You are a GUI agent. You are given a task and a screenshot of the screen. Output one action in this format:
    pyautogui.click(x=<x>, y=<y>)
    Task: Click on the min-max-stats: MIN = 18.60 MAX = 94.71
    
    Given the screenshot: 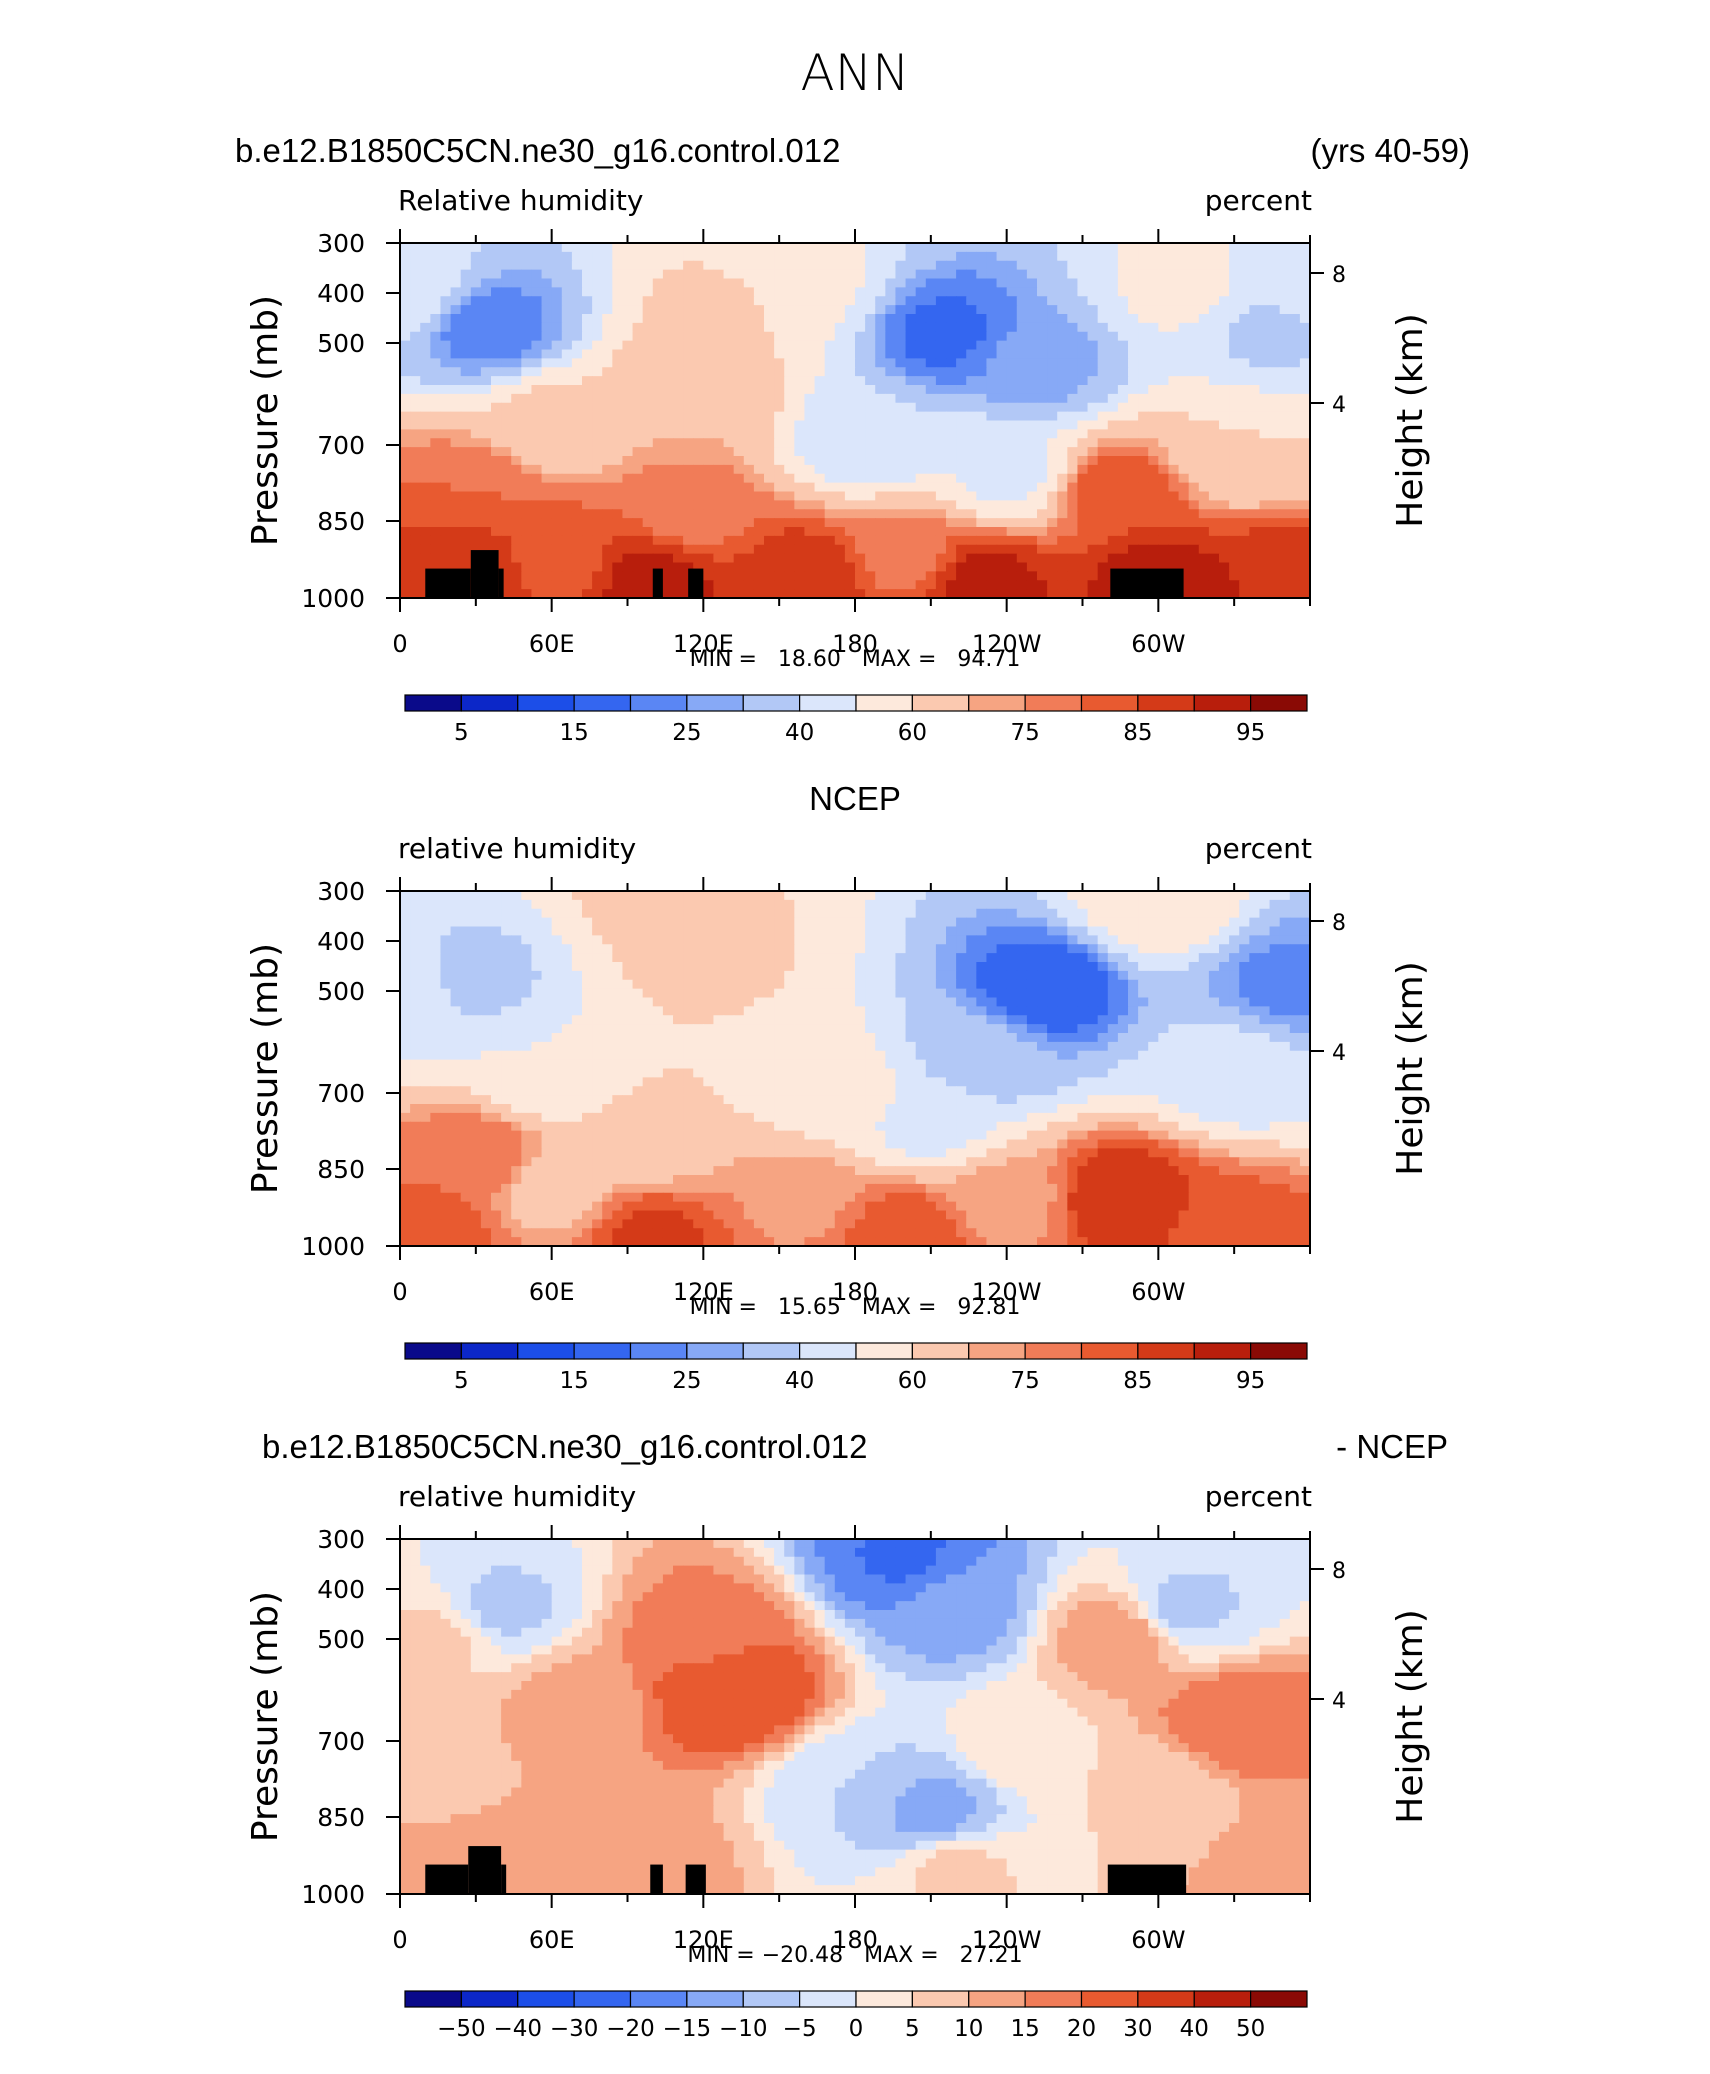 What is the action you would take?
    pyautogui.click(x=855, y=659)
    